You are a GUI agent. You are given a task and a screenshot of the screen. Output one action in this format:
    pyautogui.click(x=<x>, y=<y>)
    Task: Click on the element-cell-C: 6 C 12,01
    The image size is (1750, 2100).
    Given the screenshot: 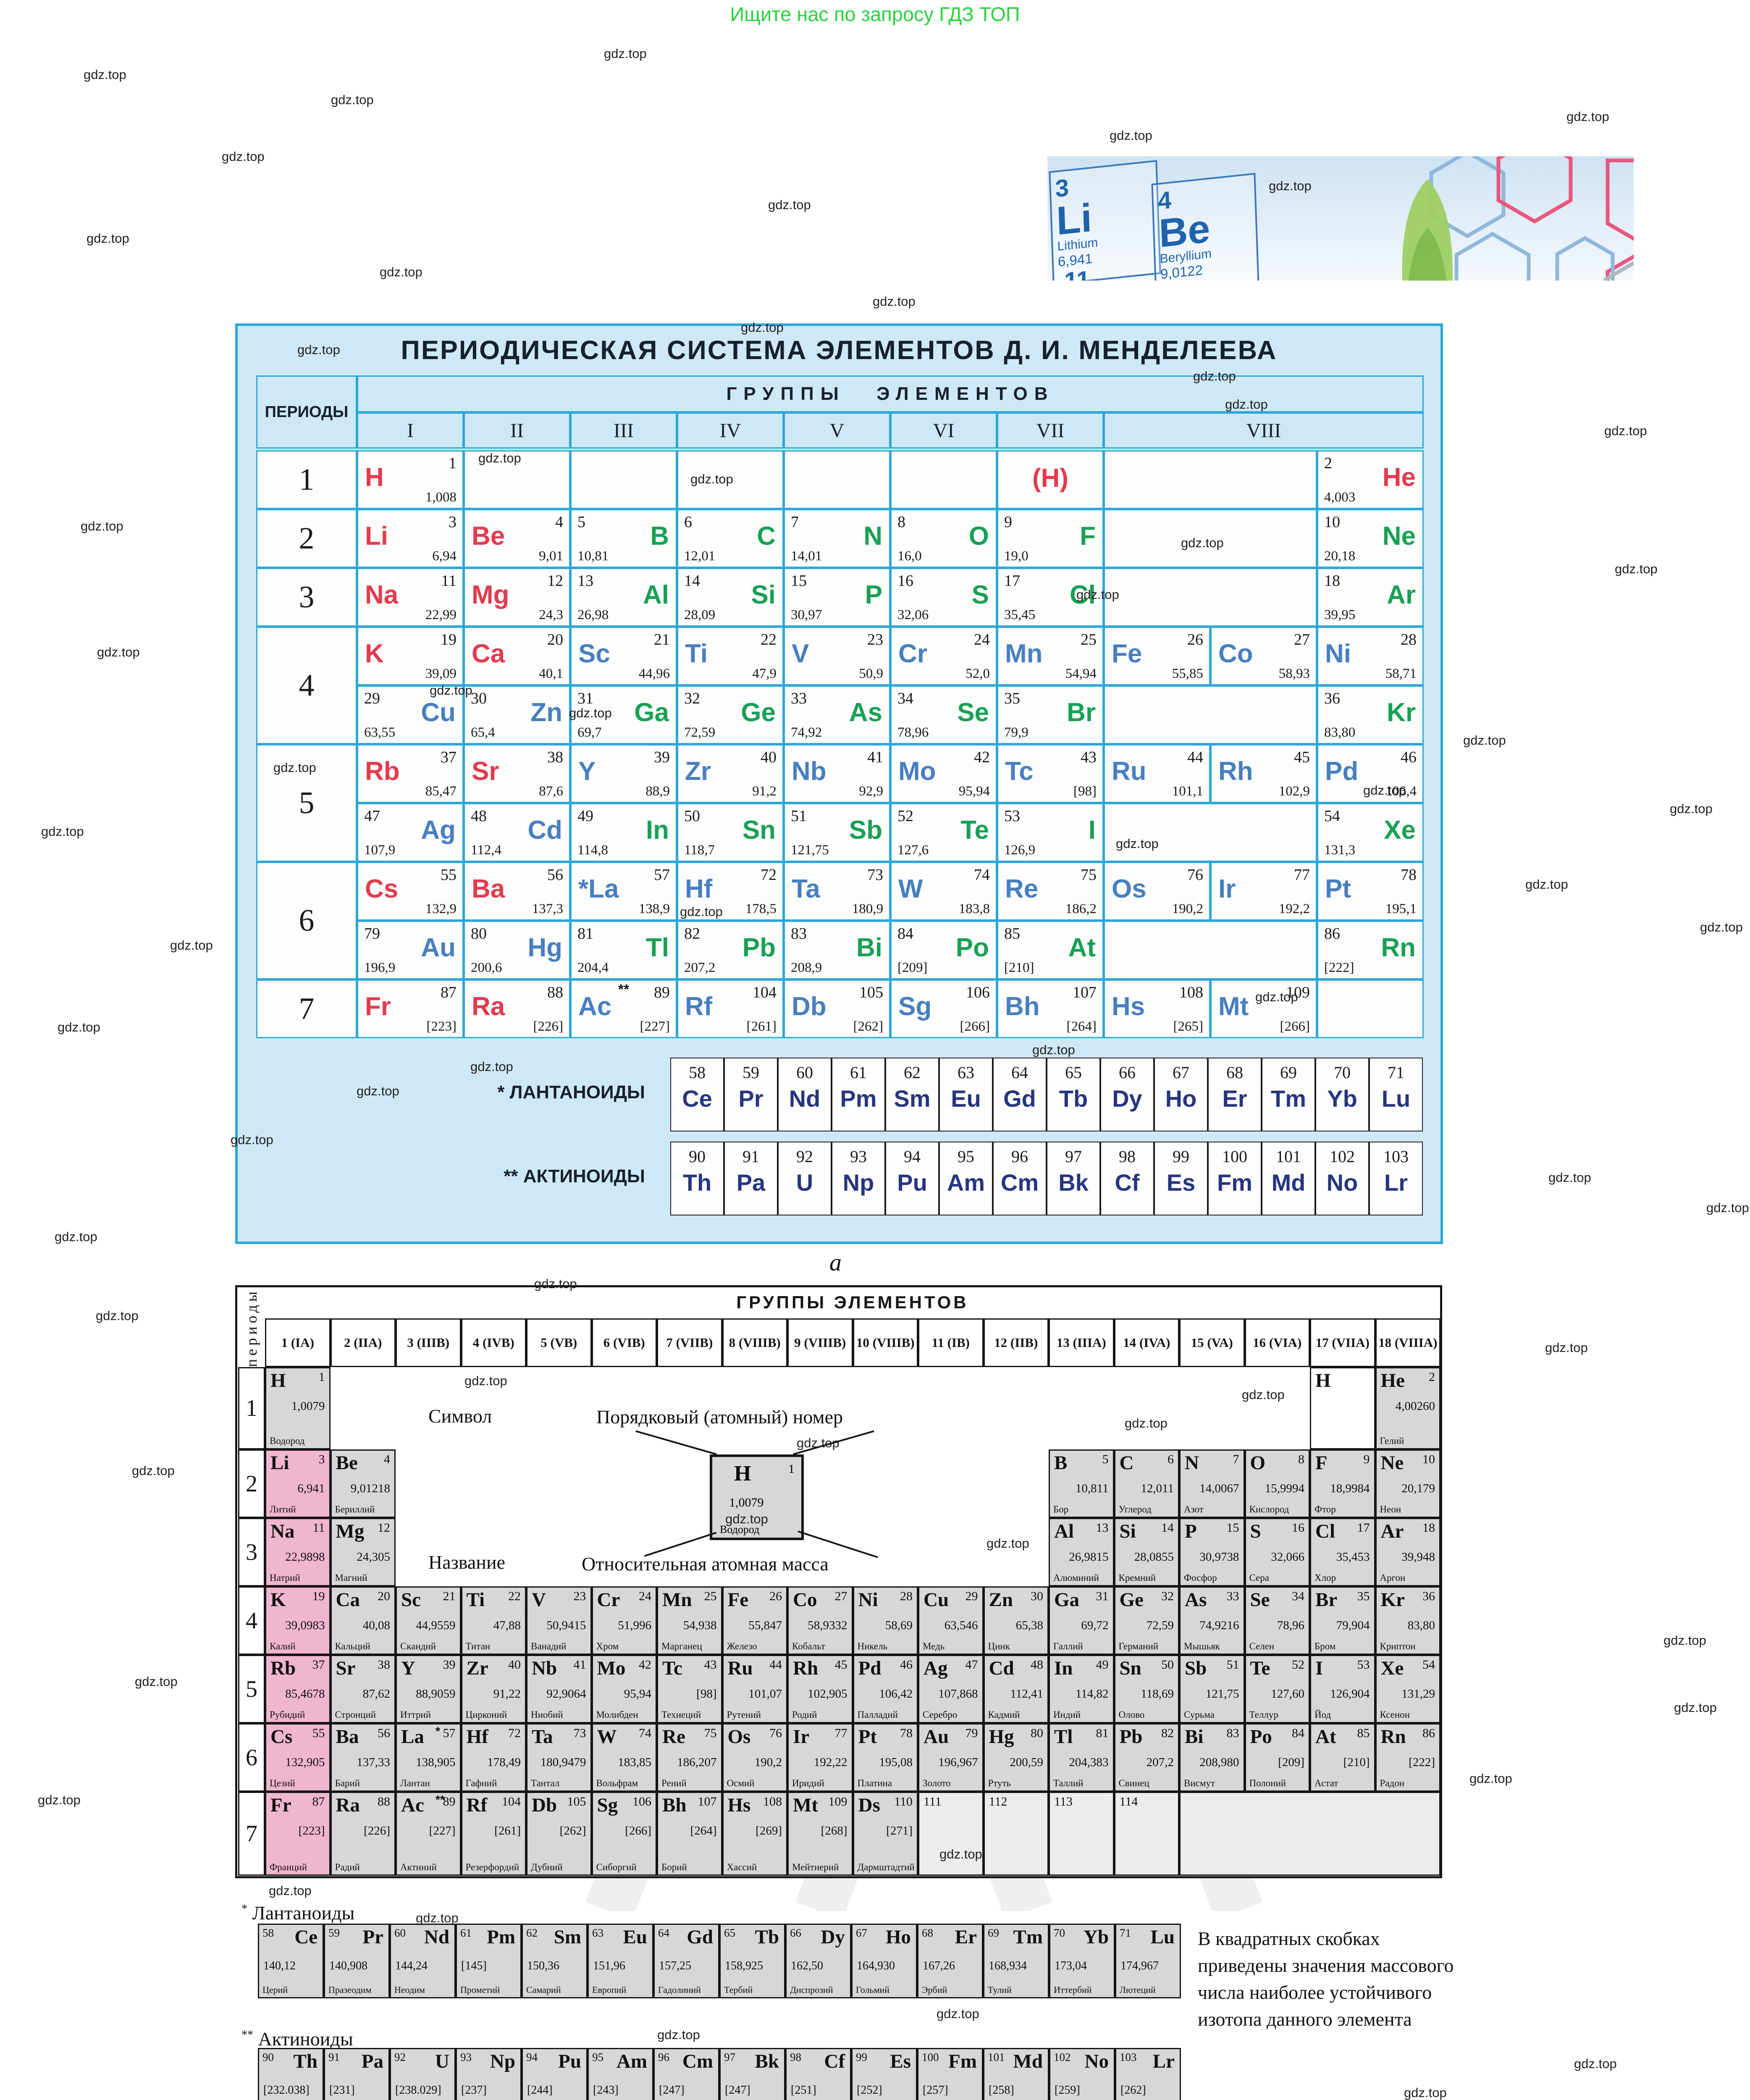 What is the action you would take?
    pyautogui.click(x=730, y=538)
    